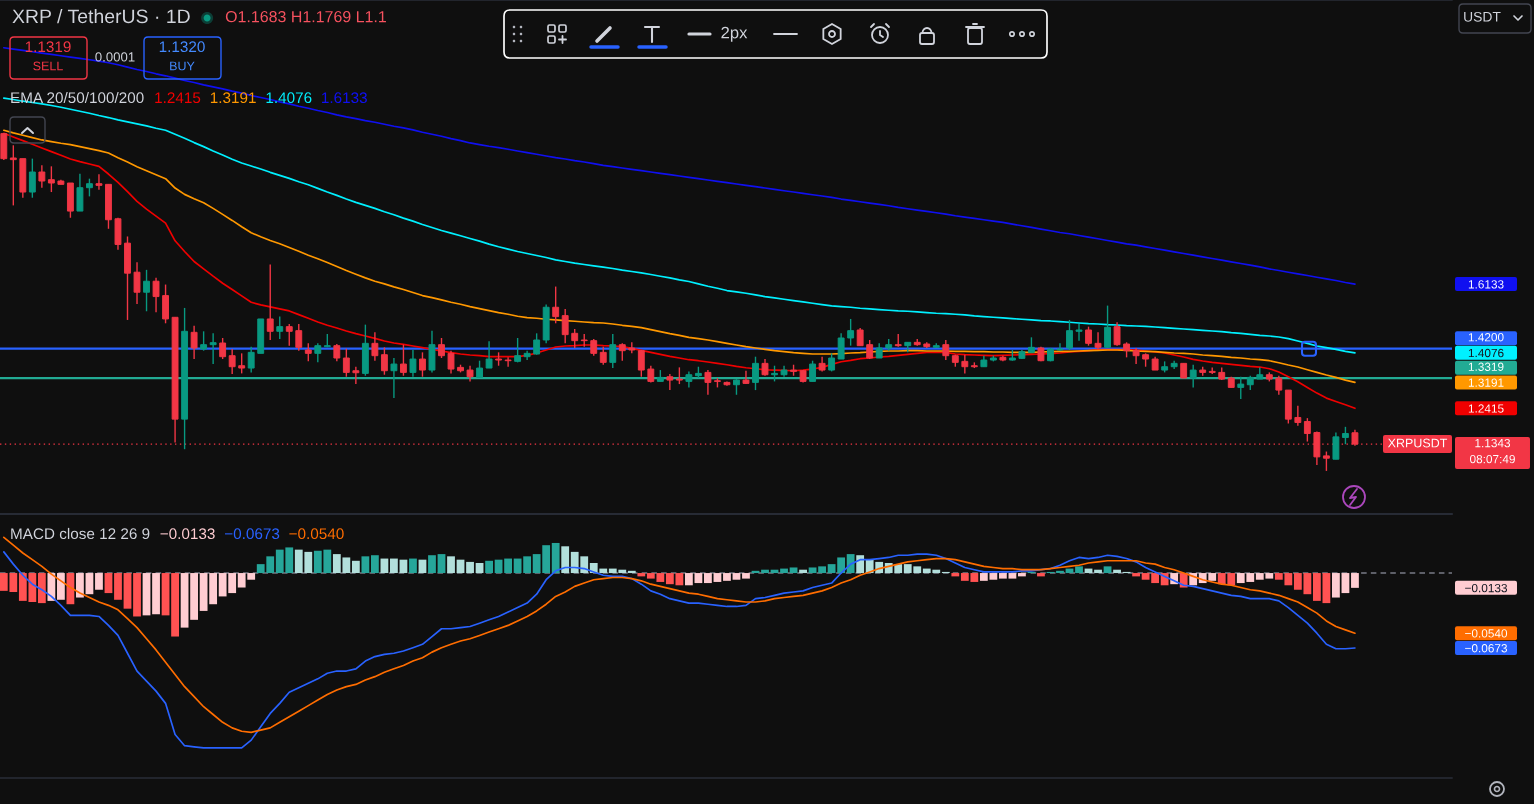 The height and width of the screenshot is (804, 1534). What do you see at coordinates (48, 66) in the screenshot?
I see `annotation: SELL` at bounding box center [48, 66].